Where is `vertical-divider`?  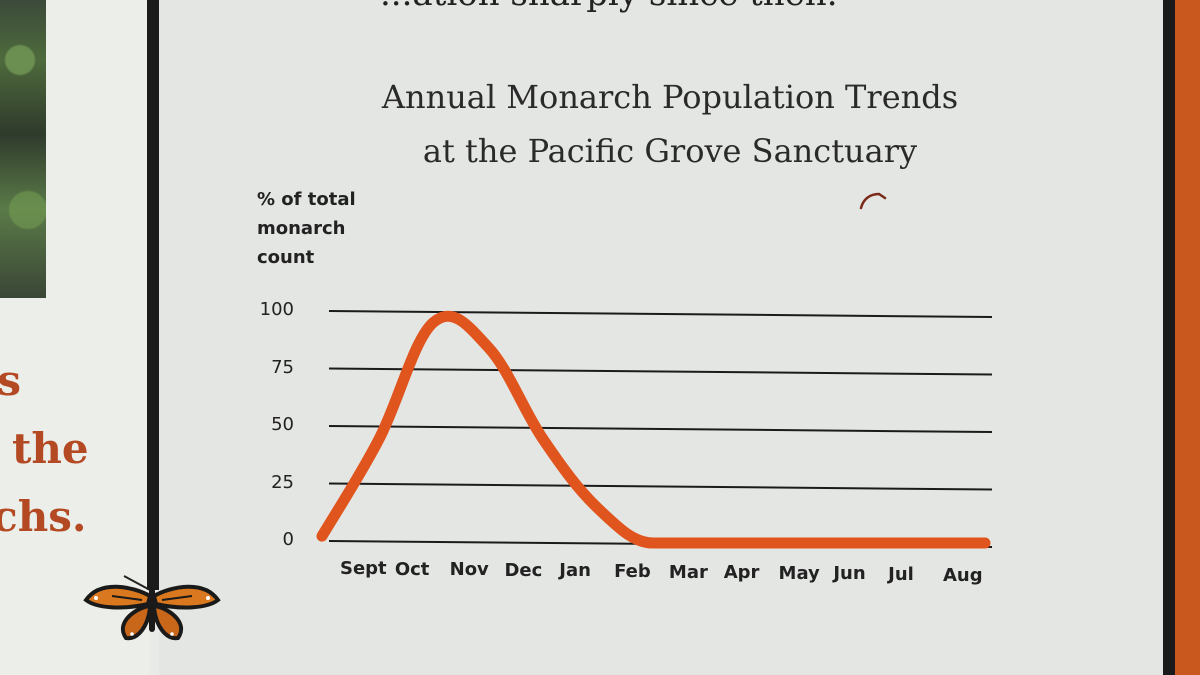 vertical-divider is located at coordinates (153, 295).